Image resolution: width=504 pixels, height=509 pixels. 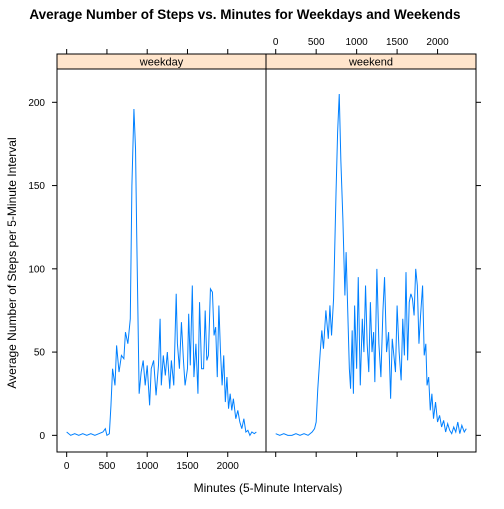 I want to click on y-tick-label-0: 0, so click(x=42, y=436).